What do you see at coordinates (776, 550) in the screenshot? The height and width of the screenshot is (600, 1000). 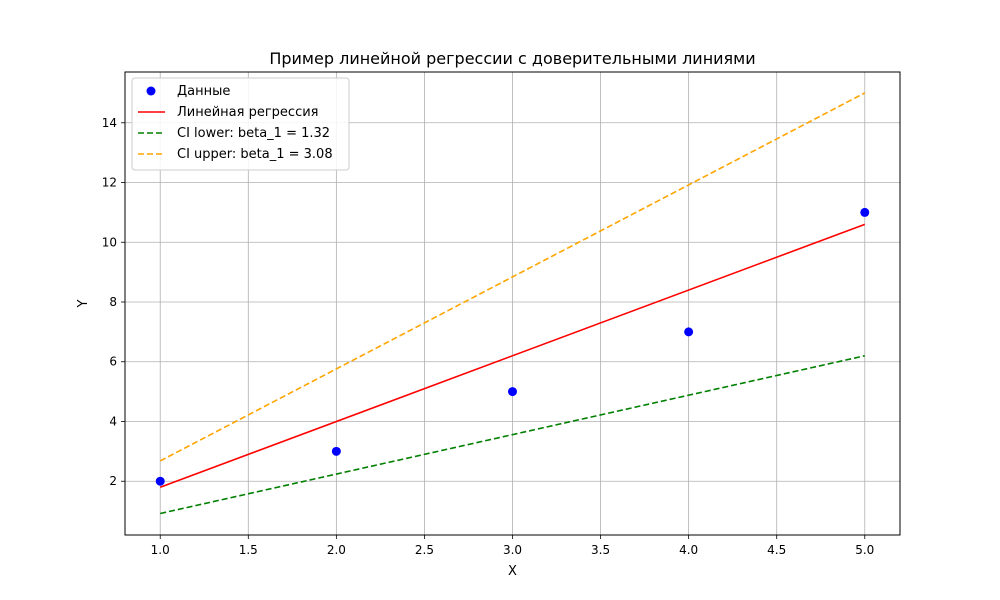 I see `x-tick-label: 4.5` at bounding box center [776, 550].